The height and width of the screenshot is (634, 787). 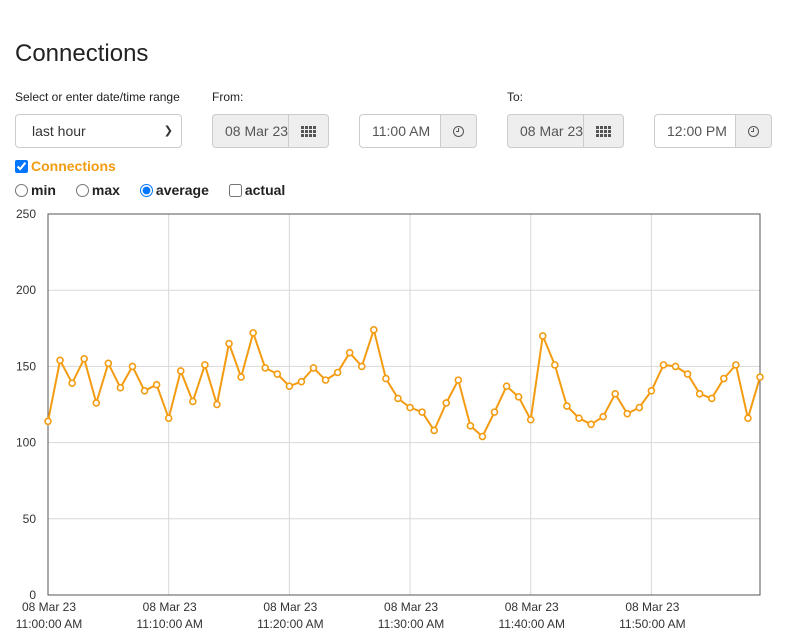 I want to click on connections-label: Connections, so click(x=73, y=166).